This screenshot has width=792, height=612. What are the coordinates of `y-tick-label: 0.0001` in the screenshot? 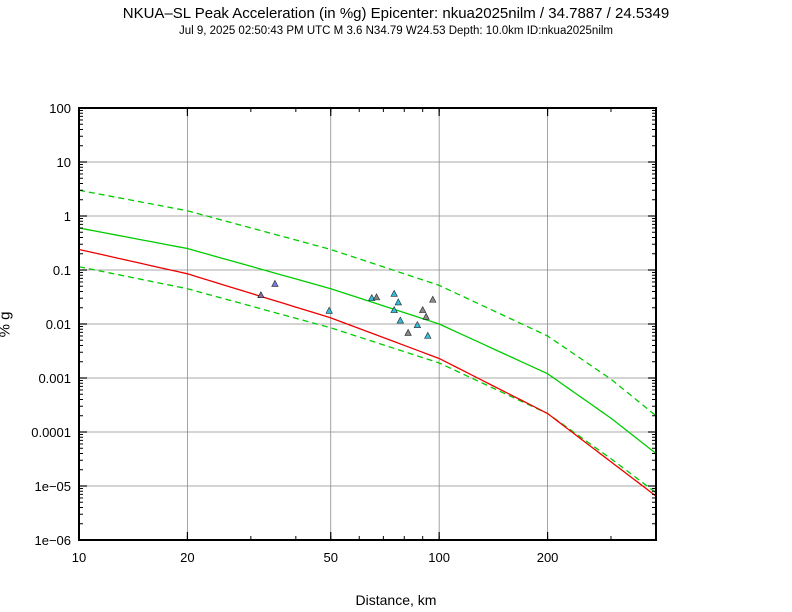 It's located at (51, 432).